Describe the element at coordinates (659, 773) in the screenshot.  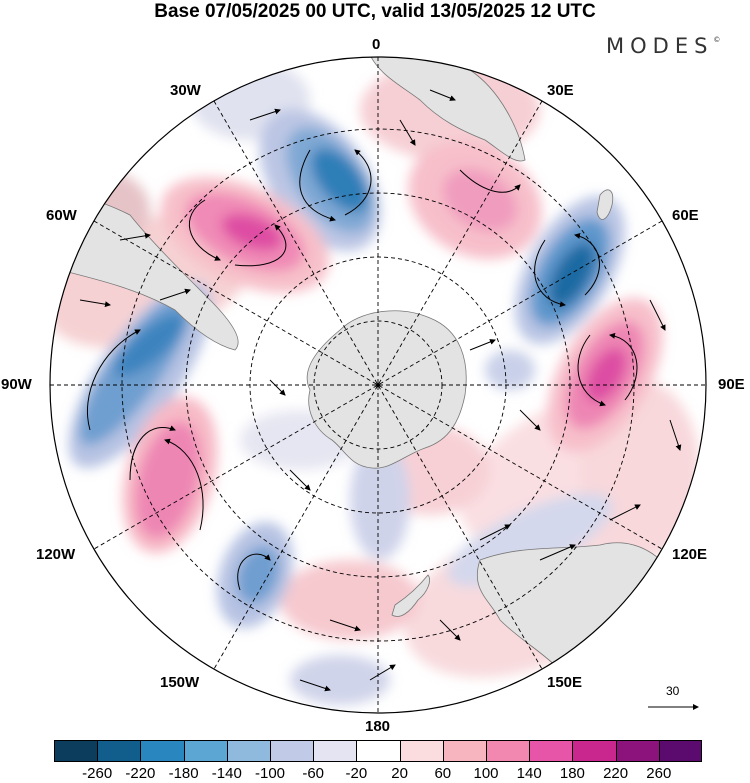
I see `colorbar-tick-label: 260` at that location.